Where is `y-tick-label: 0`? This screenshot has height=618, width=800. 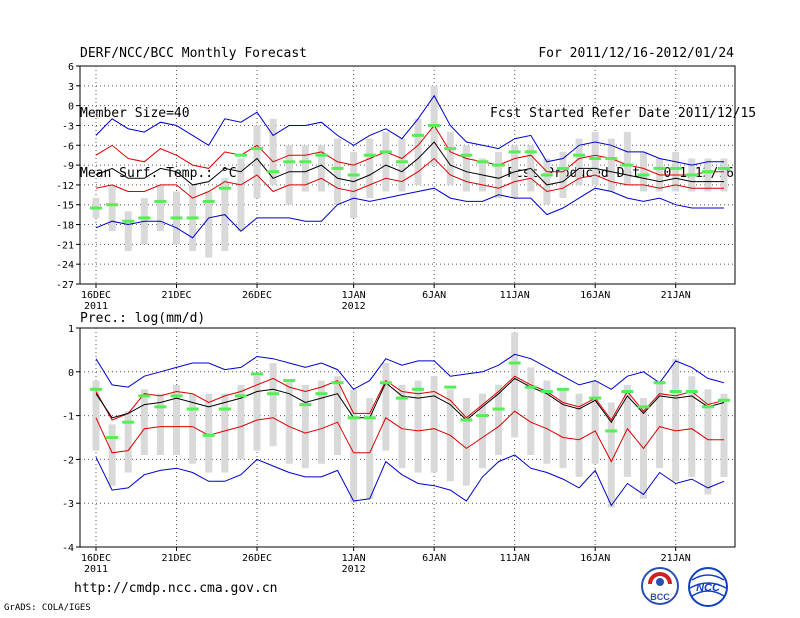
y-tick-label: 0 is located at coordinates (71, 107).